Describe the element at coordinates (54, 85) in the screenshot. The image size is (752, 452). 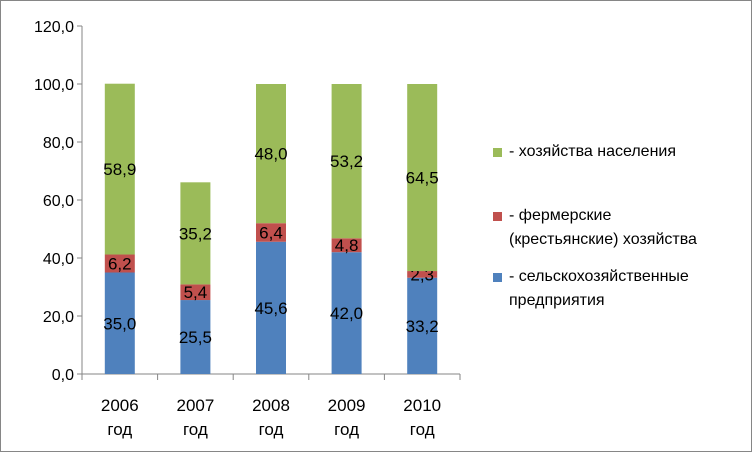
I see `y-tick-label: 100,0` at that location.